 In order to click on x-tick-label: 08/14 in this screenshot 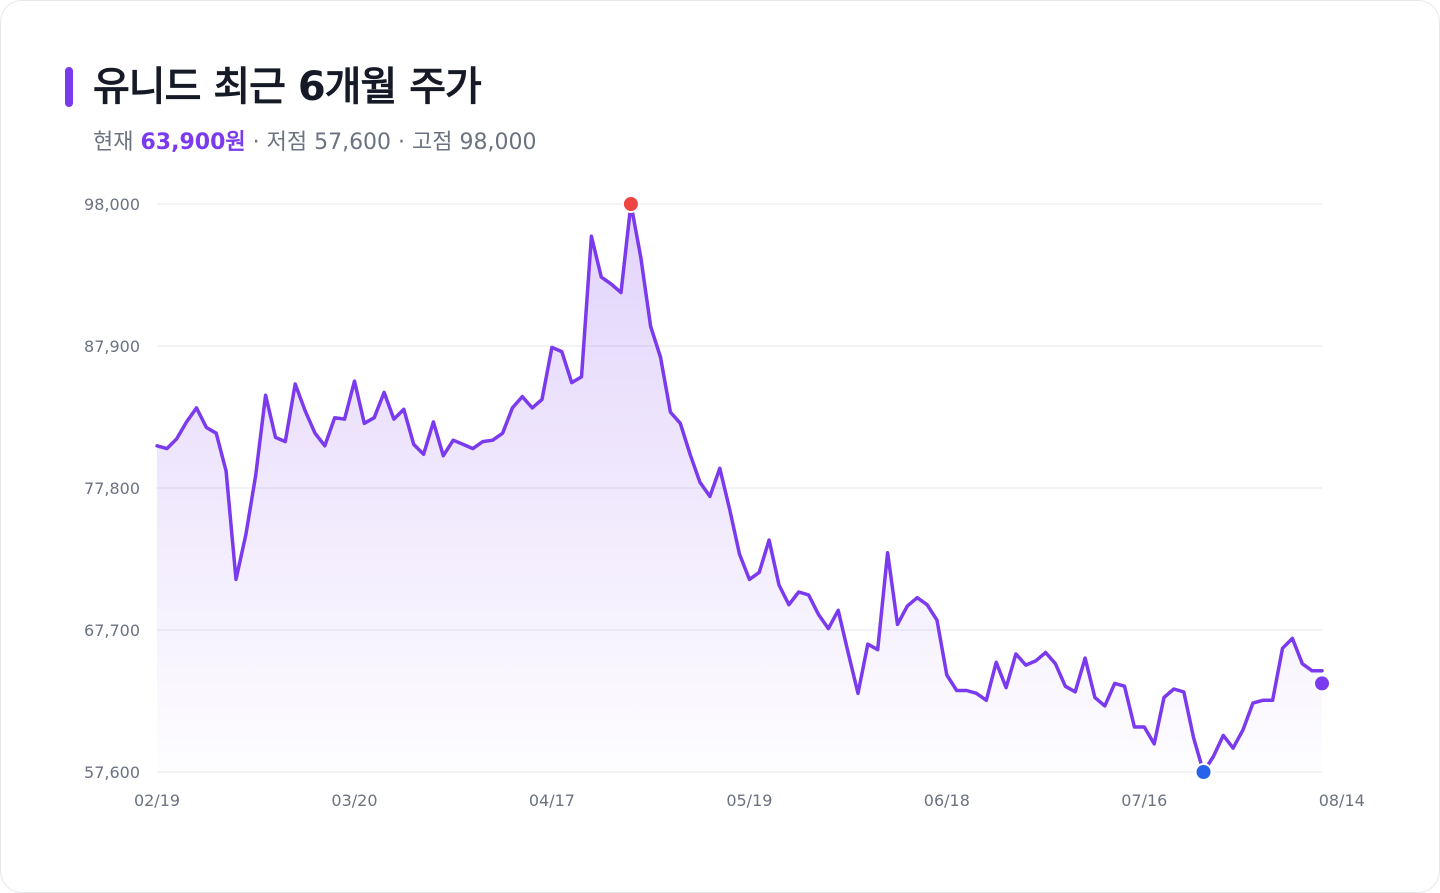, I will do `click(1342, 800)`.